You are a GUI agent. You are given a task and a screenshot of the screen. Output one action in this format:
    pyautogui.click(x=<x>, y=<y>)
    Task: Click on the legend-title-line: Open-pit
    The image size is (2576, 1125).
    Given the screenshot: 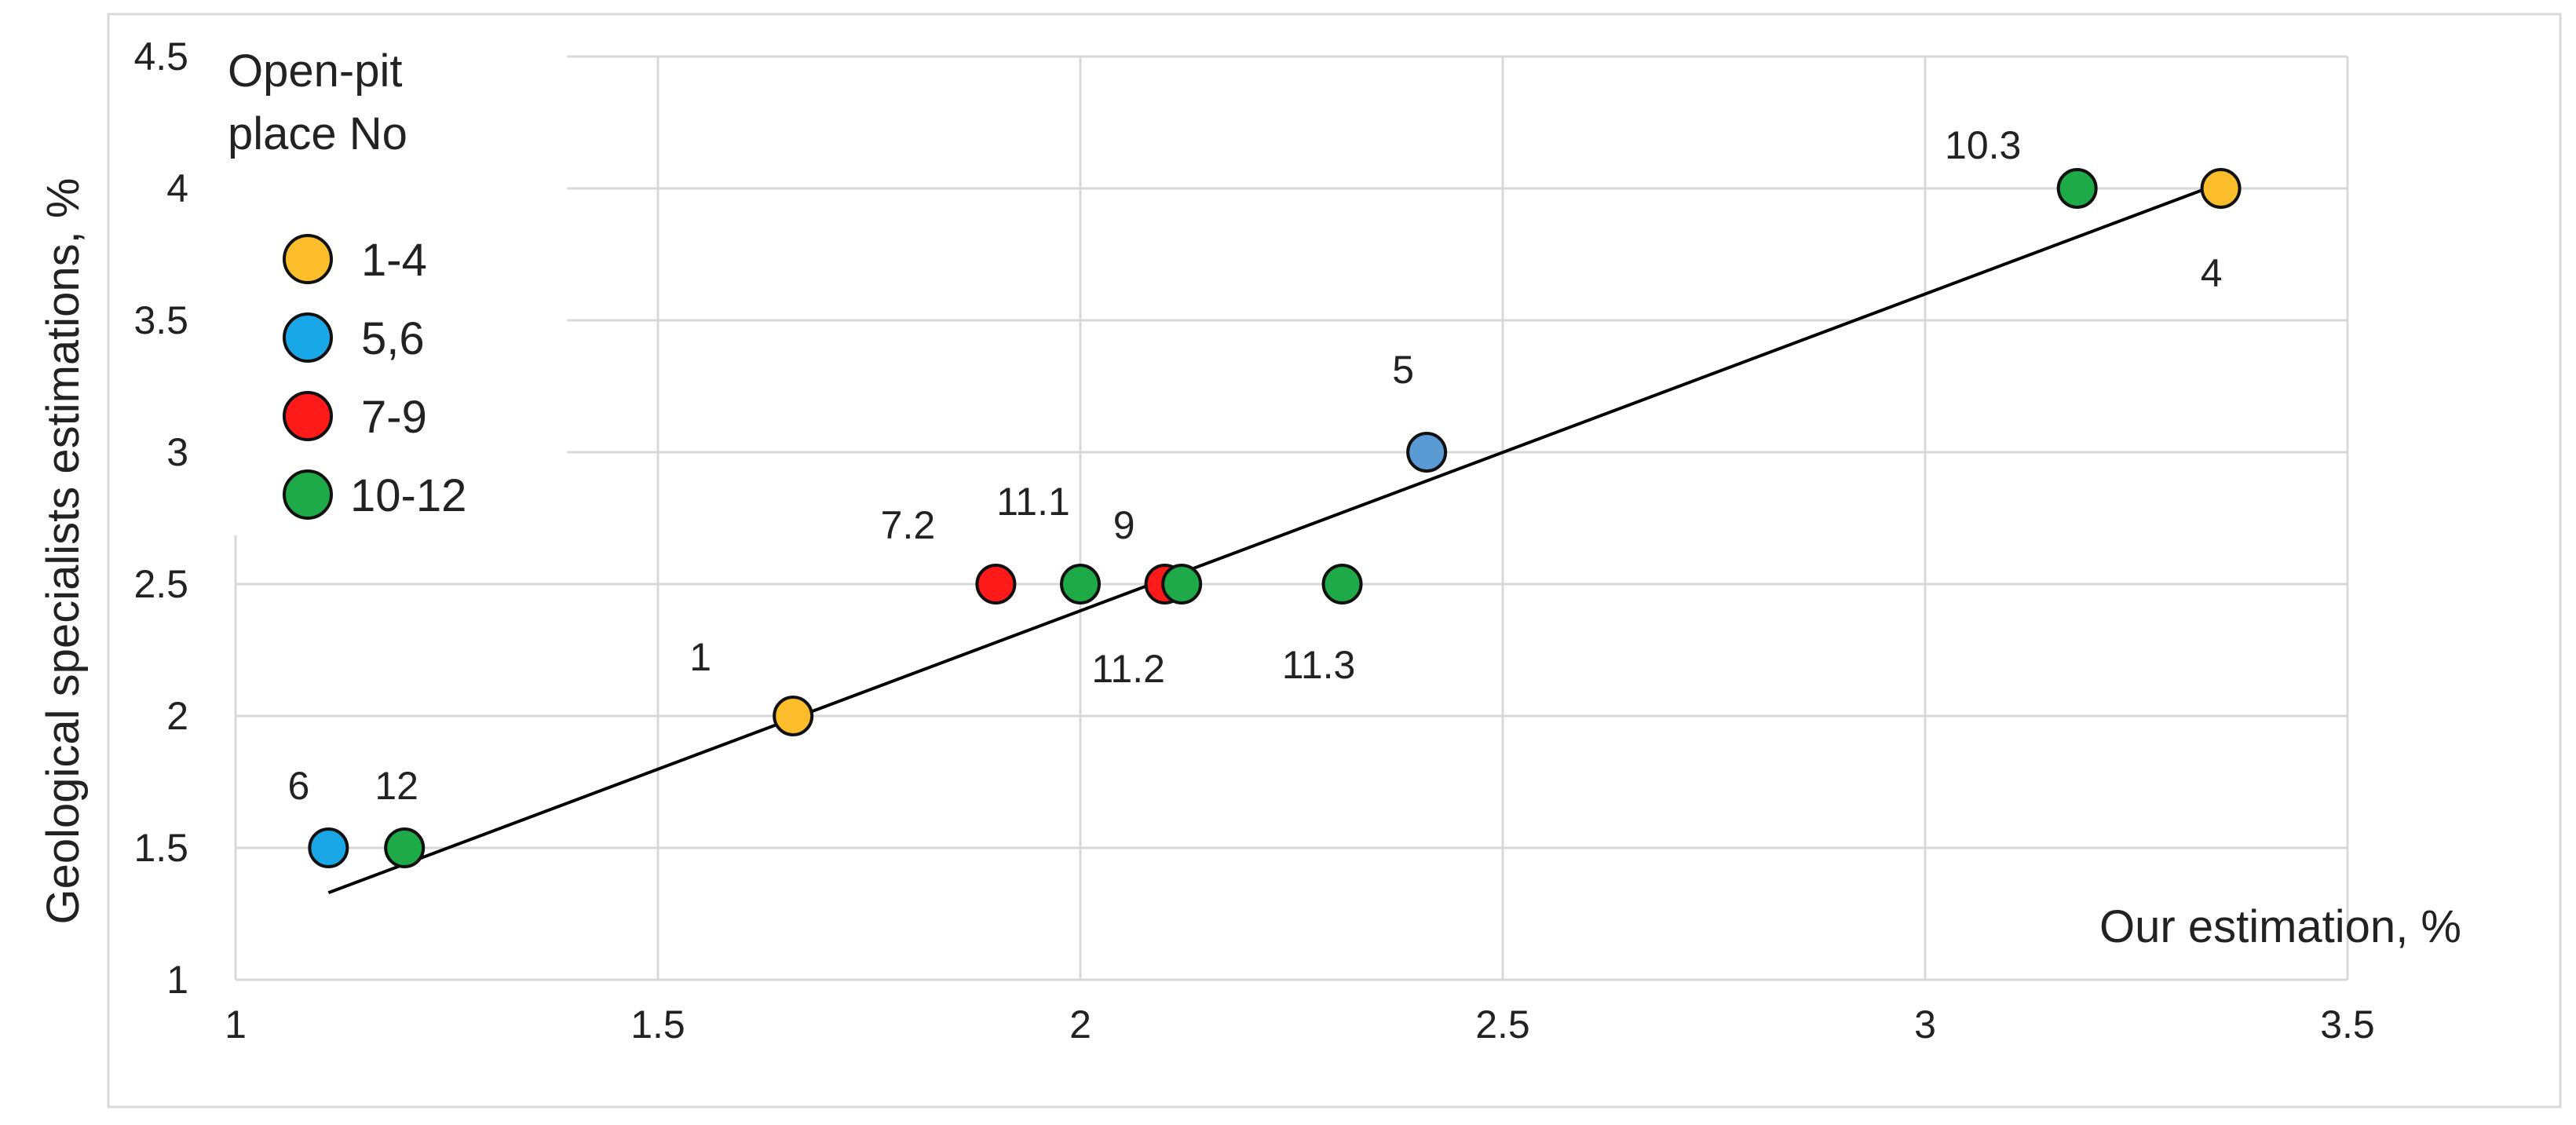 What is the action you would take?
    pyautogui.click(x=315, y=71)
    